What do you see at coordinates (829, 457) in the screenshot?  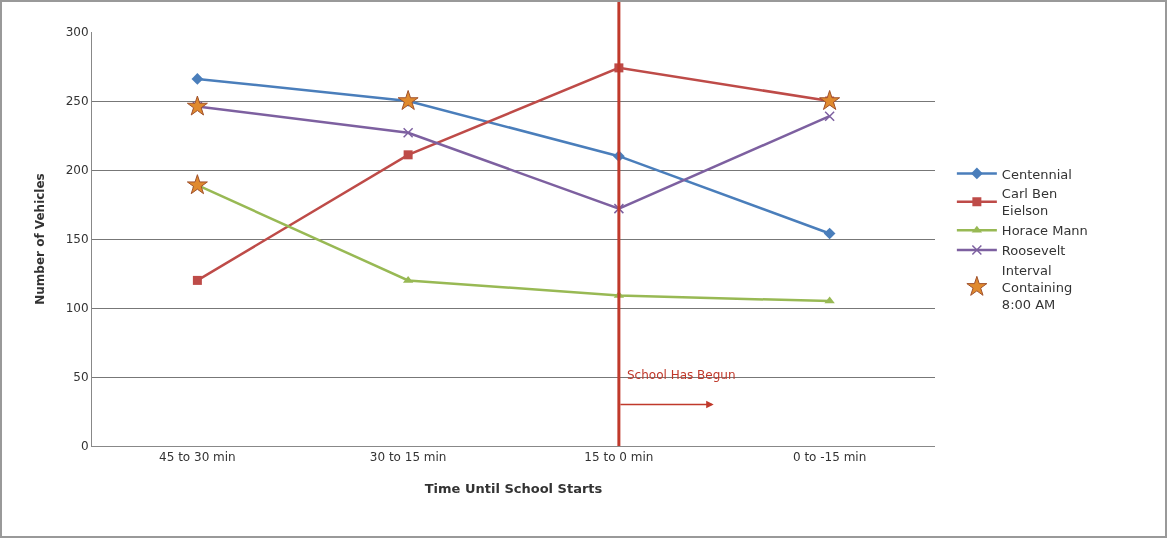 I see `x-tick-label: 0 to -15 min` at bounding box center [829, 457].